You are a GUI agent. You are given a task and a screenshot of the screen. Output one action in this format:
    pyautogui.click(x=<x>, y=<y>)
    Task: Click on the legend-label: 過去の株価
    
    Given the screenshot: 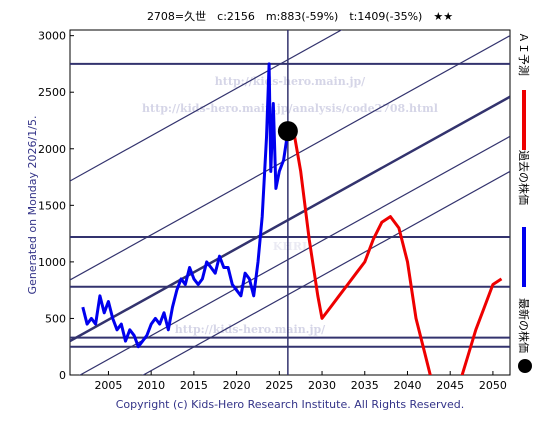 What is the action you would take?
    pyautogui.click(x=524, y=177)
    